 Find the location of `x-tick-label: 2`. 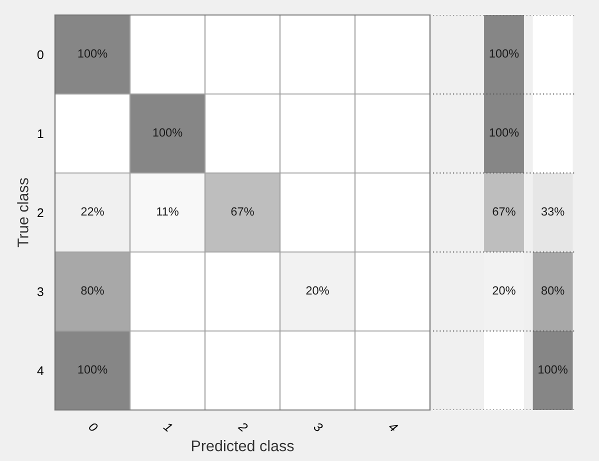

x-tick-label: 2 is located at coordinates (243, 426).